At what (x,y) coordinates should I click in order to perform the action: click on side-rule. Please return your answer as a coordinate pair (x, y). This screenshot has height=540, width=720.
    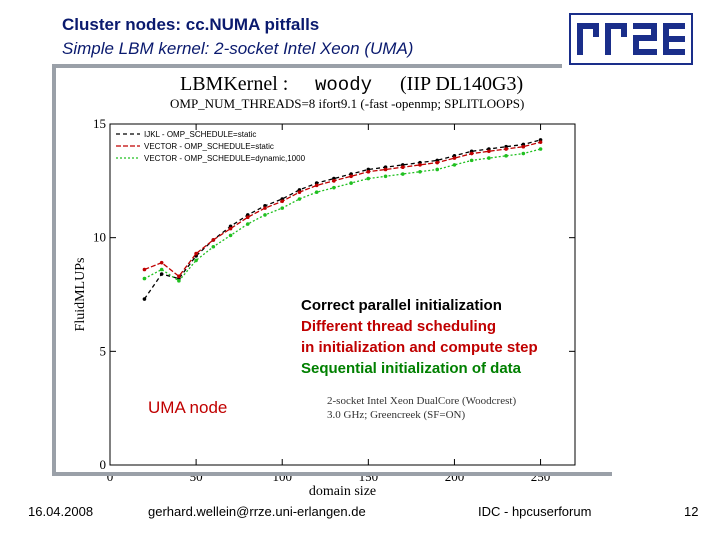
    Looking at the image, I should click on (54, 269).